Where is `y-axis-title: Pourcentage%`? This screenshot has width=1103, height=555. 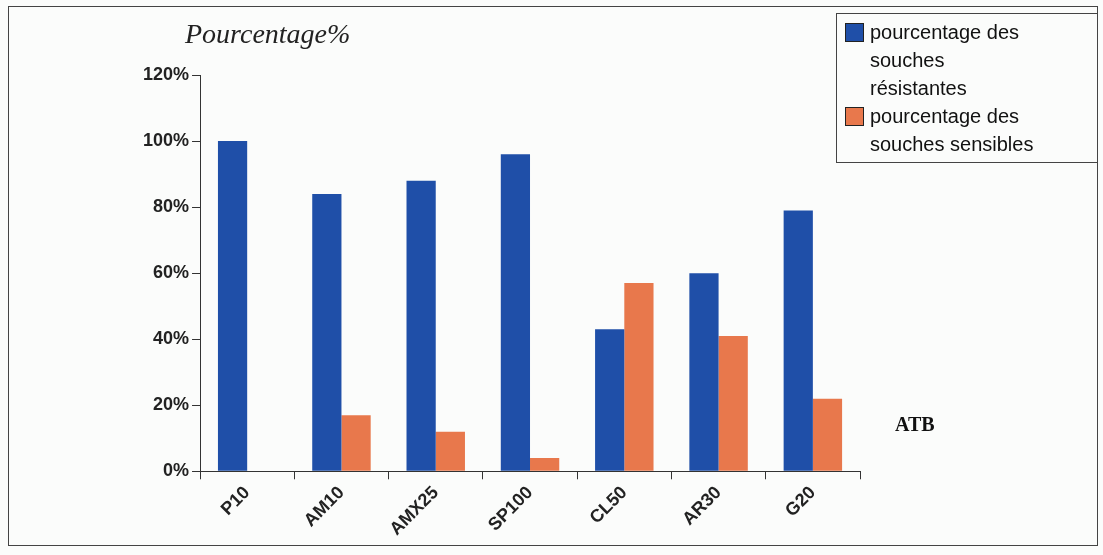
y-axis-title: Pourcentage% is located at coordinates (268, 34).